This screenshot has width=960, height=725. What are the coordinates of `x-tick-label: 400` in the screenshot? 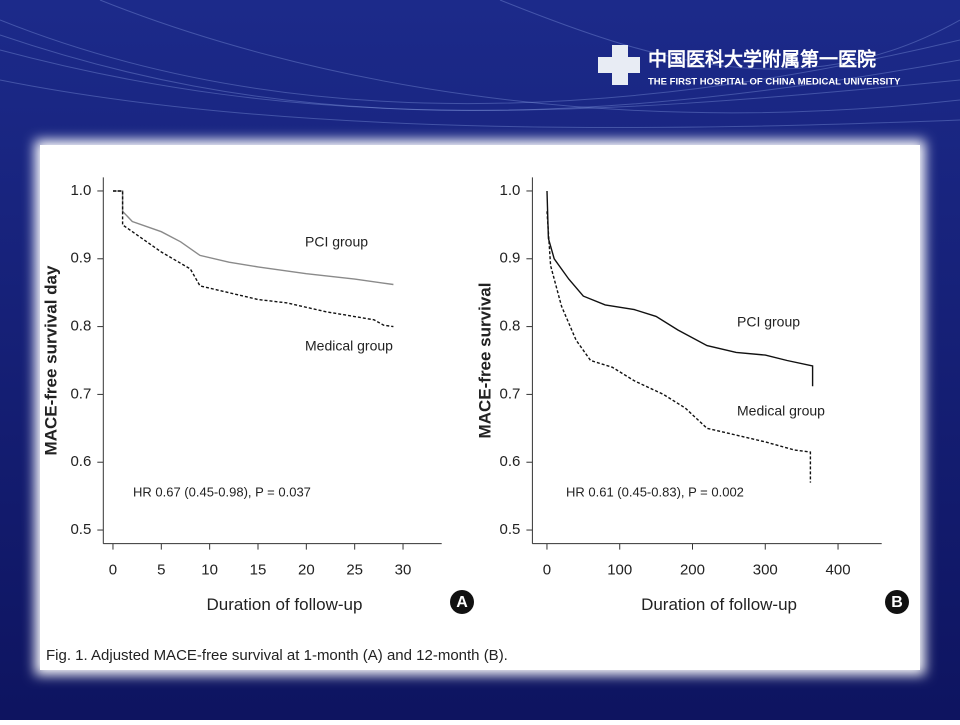 It's located at (838, 570).